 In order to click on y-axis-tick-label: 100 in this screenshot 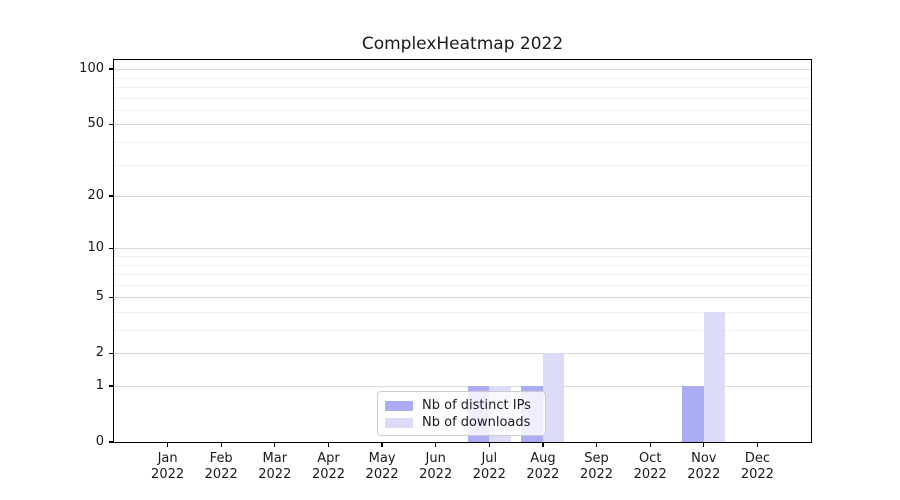, I will do `click(91, 69)`.